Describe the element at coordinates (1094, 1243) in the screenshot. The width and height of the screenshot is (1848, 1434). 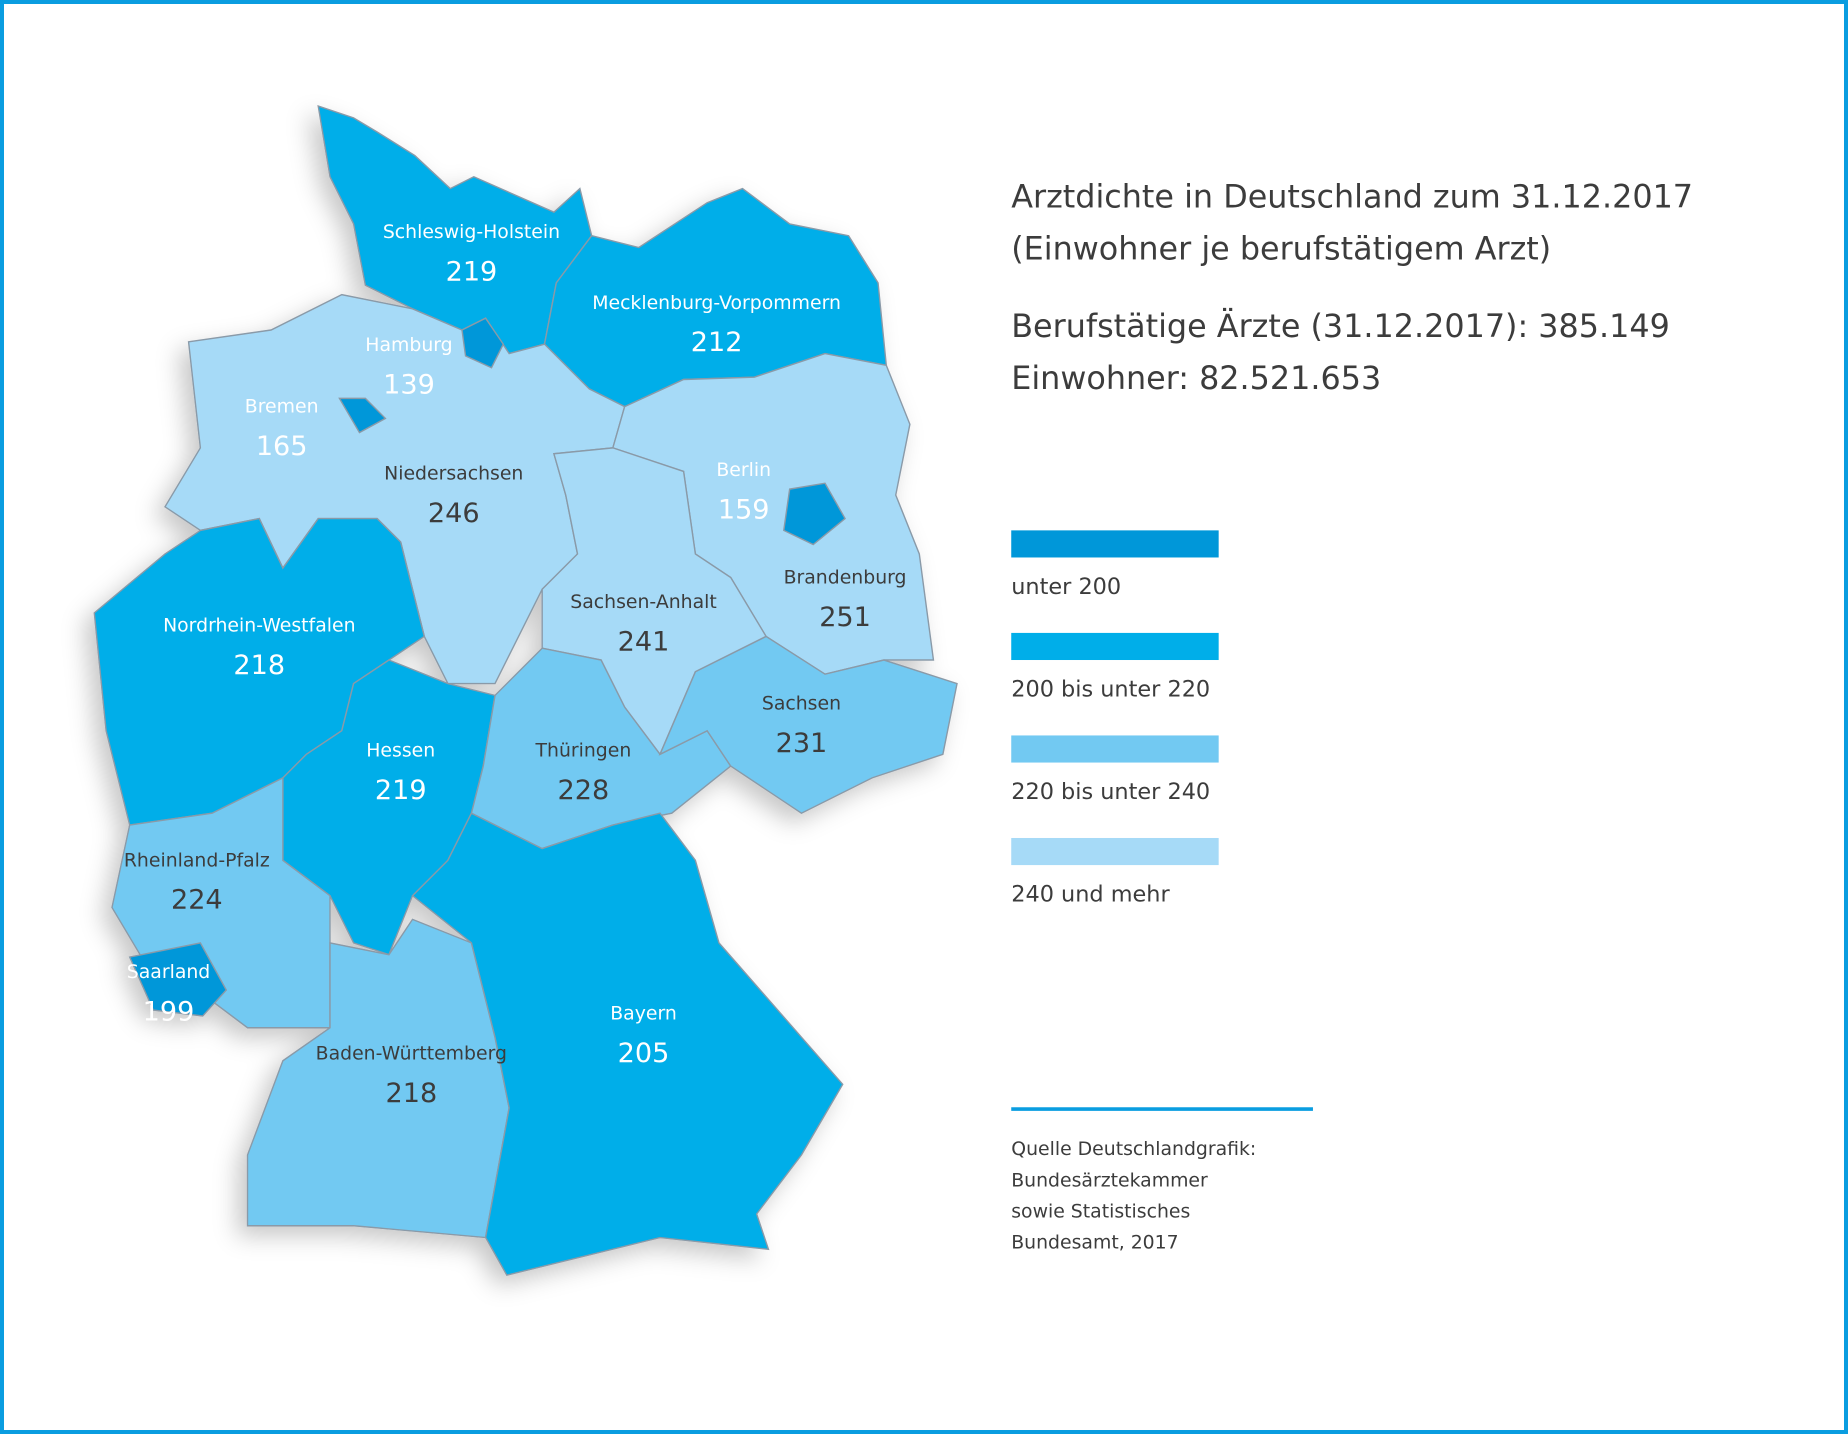
I see `source-line: Bundesamt, 2017` at that location.